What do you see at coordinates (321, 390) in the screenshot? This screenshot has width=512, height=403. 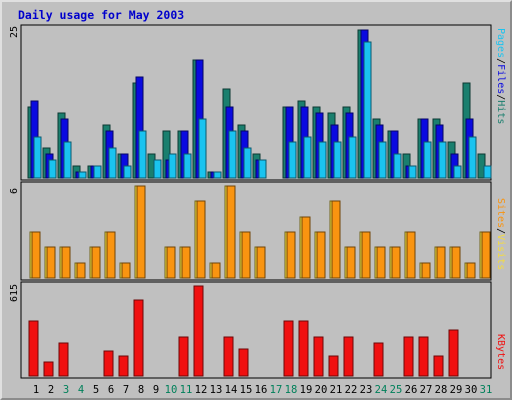 I see `x-tick-label-20: 20` at bounding box center [321, 390].